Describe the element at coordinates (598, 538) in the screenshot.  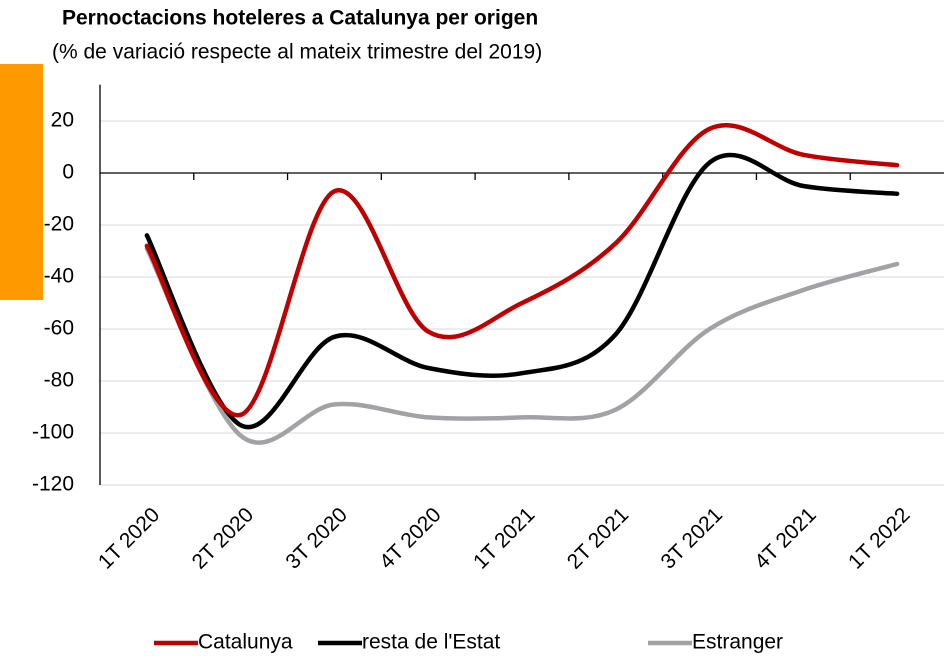
I see `x-tick-label: 2T 2021` at that location.